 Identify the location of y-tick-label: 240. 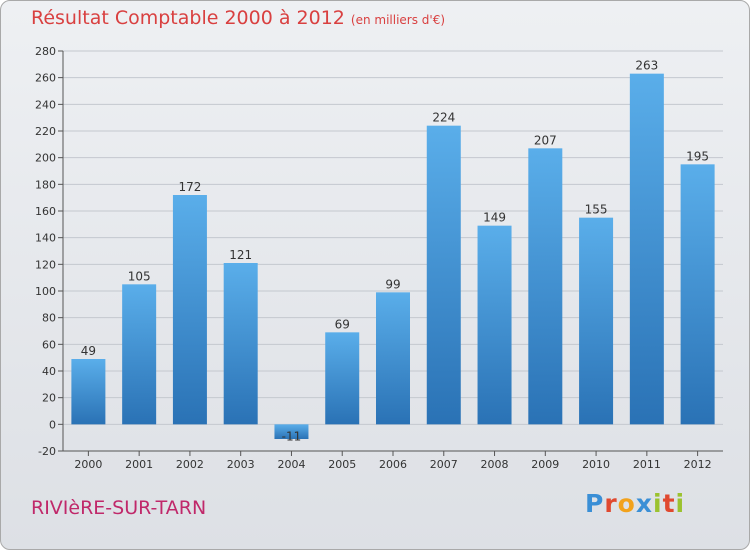
(45, 104).